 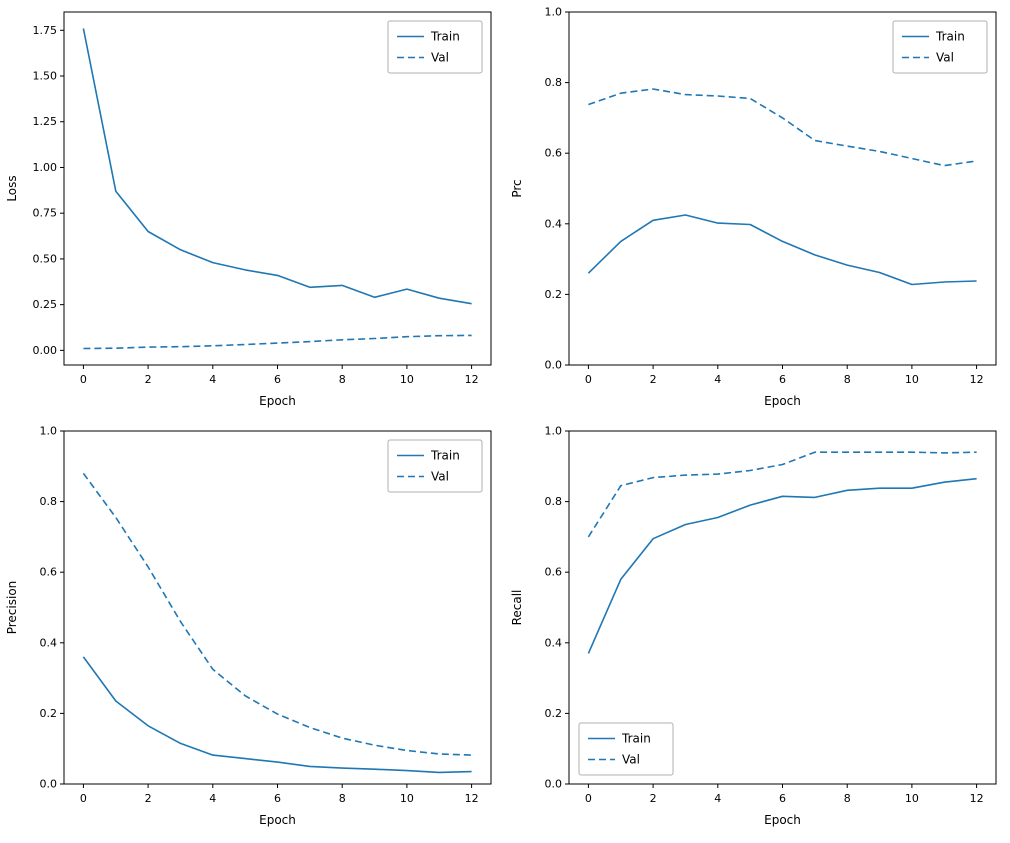 What do you see at coordinates (45, 167) in the screenshot?
I see `y-tick-label: 1.00` at bounding box center [45, 167].